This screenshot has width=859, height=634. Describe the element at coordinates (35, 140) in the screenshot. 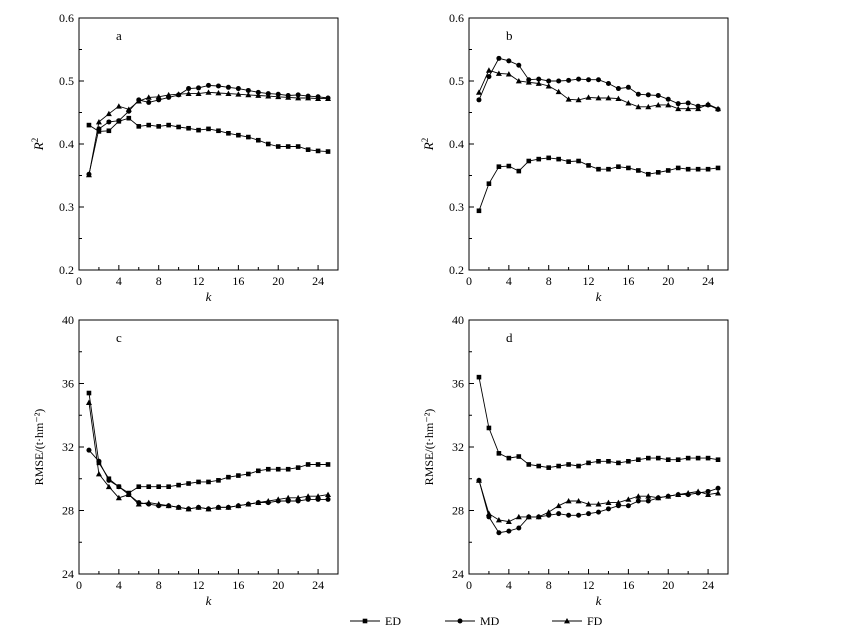

I see `y-axis-label-sup: 2` at that location.